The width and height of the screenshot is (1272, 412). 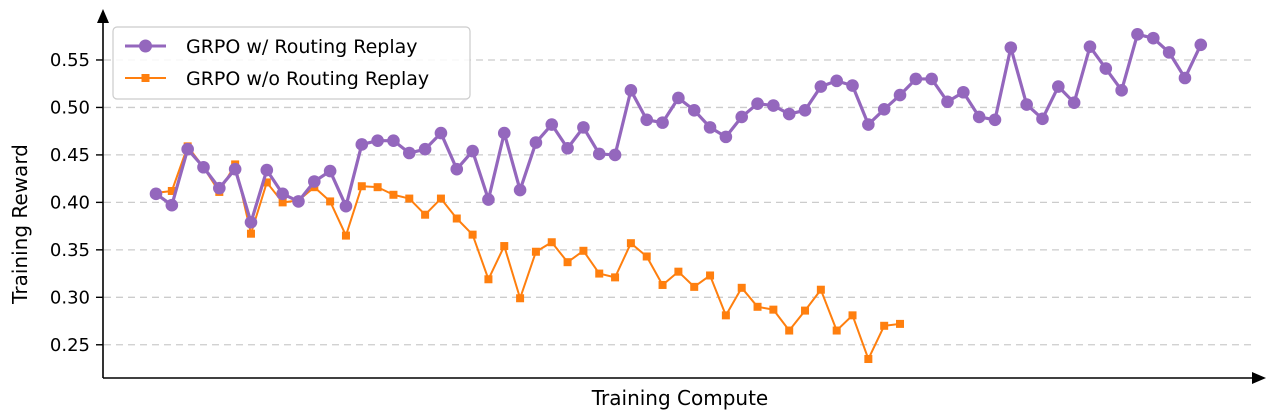 I want to click on y-axis-title: Training Reward, so click(x=20, y=224).